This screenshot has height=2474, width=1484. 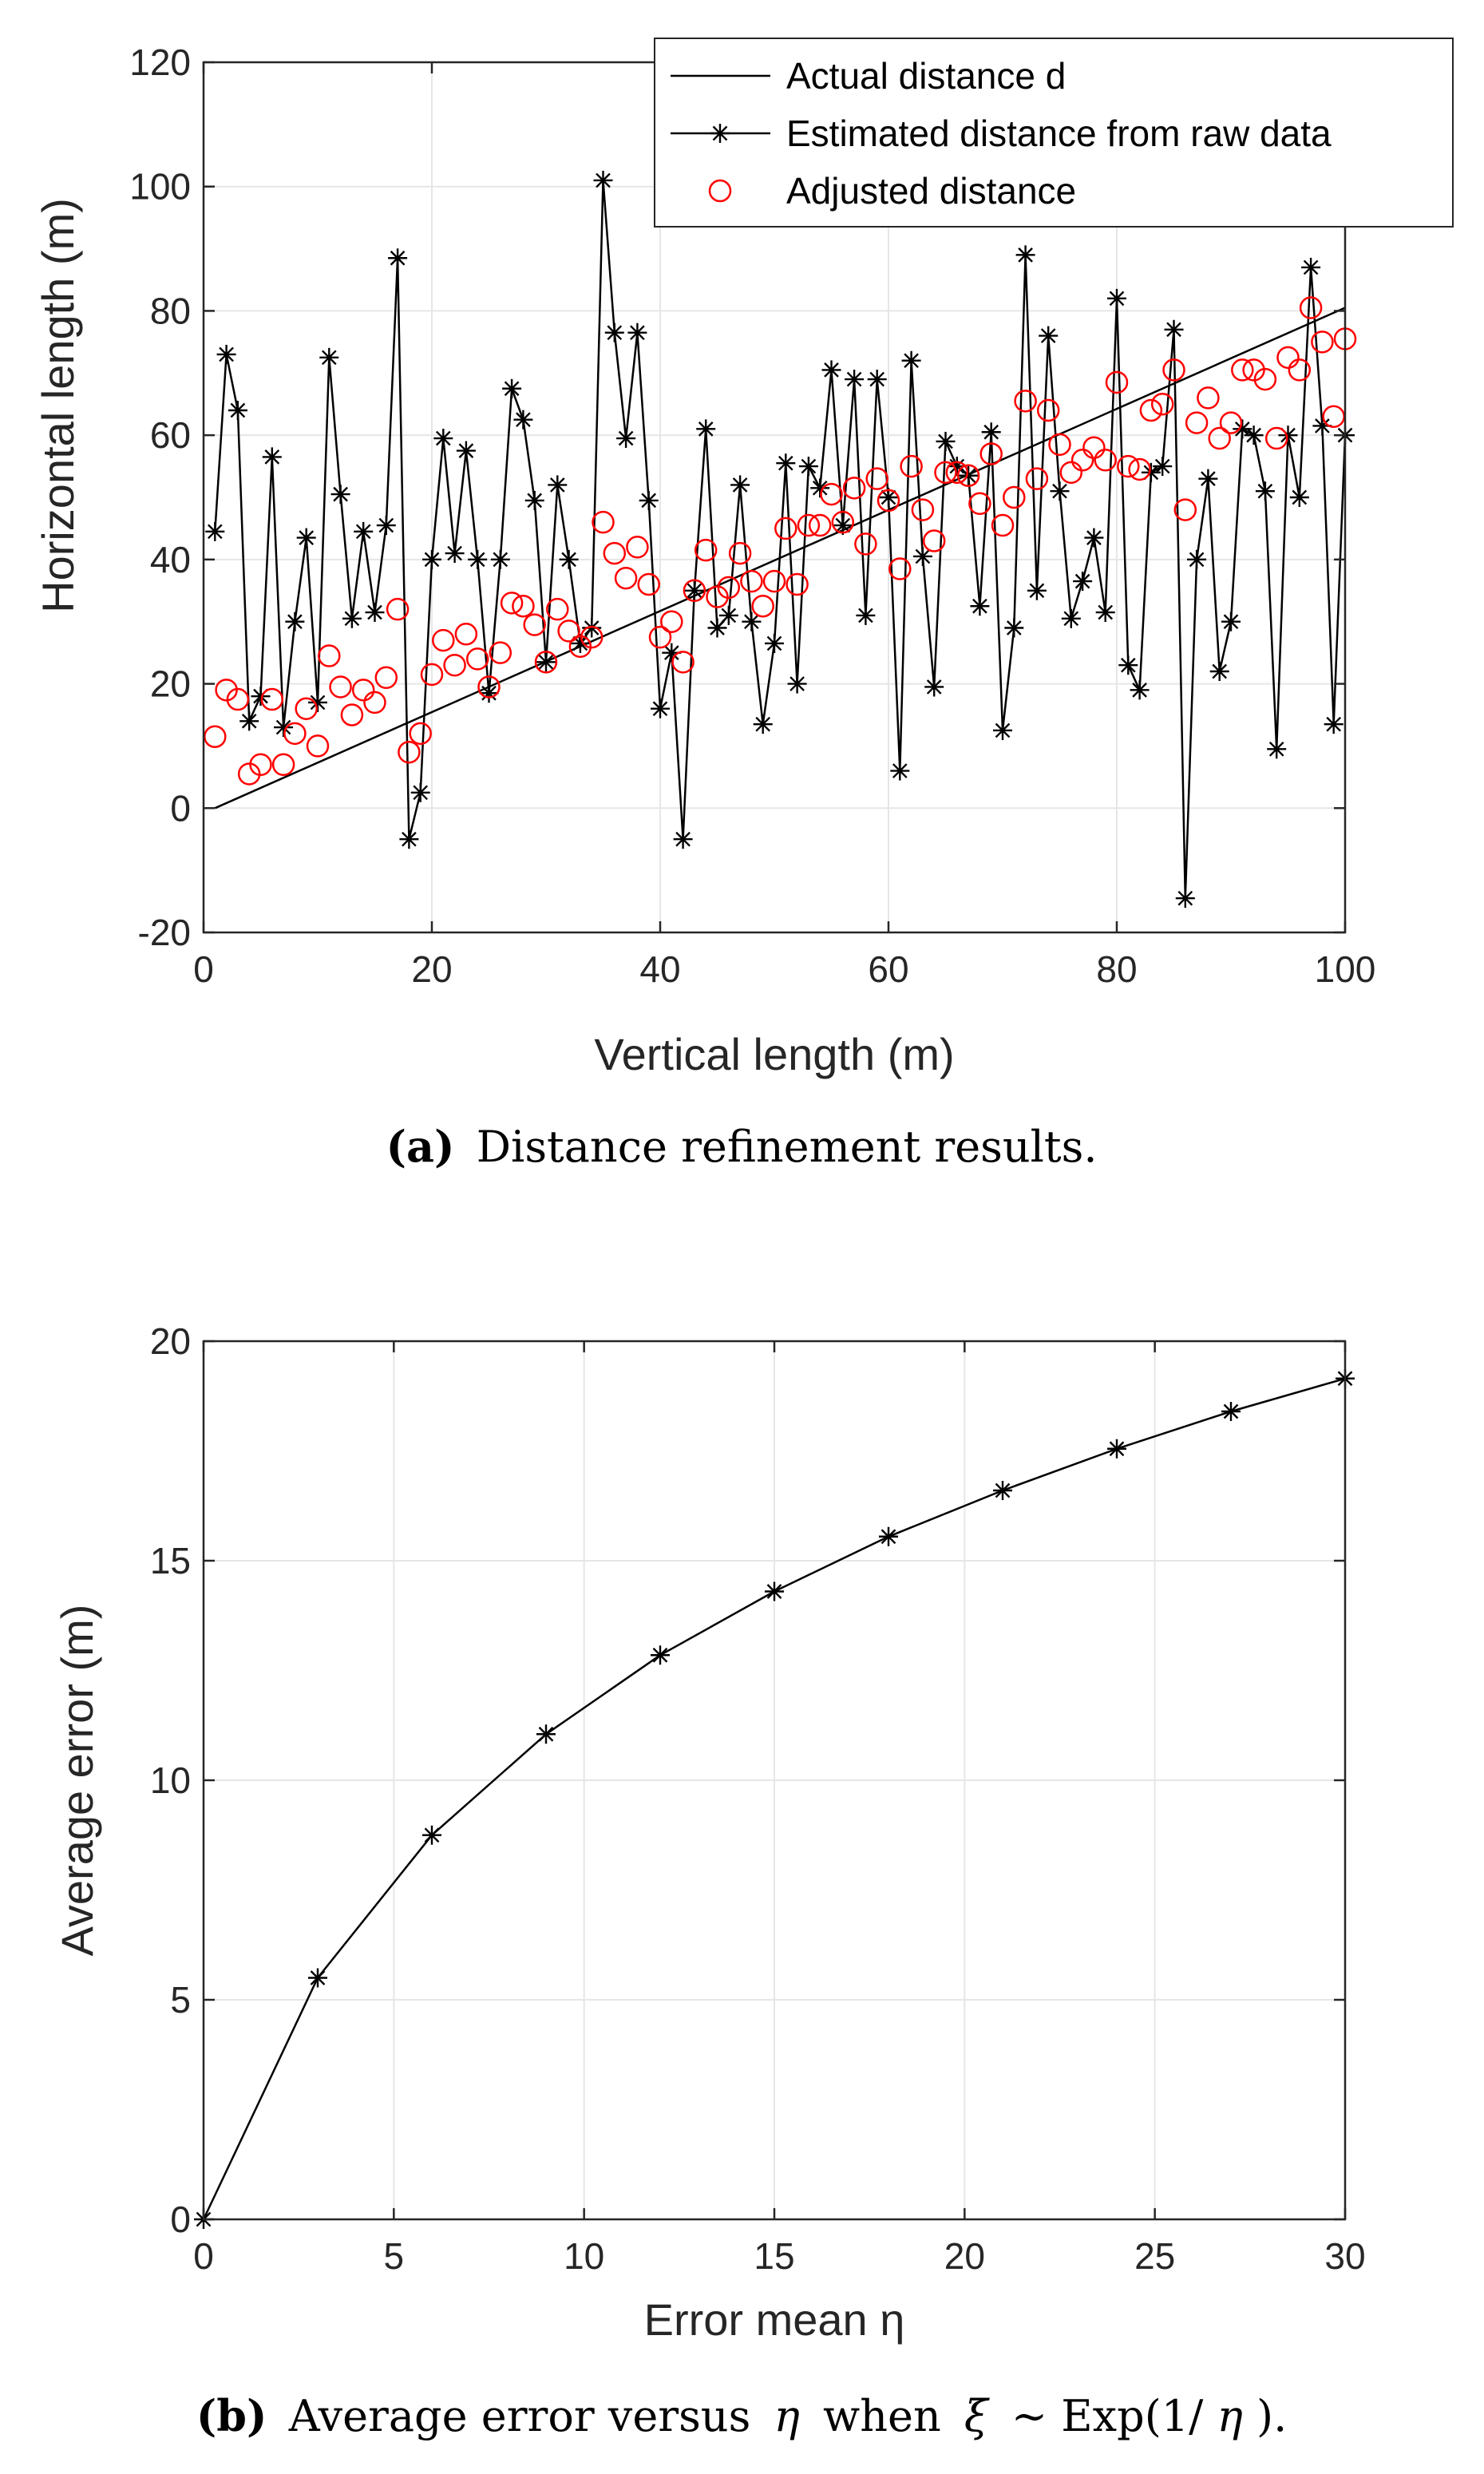 What do you see at coordinates (854, 379) in the screenshot?
I see `a-series-1-point-56-d2` at bounding box center [854, 379].